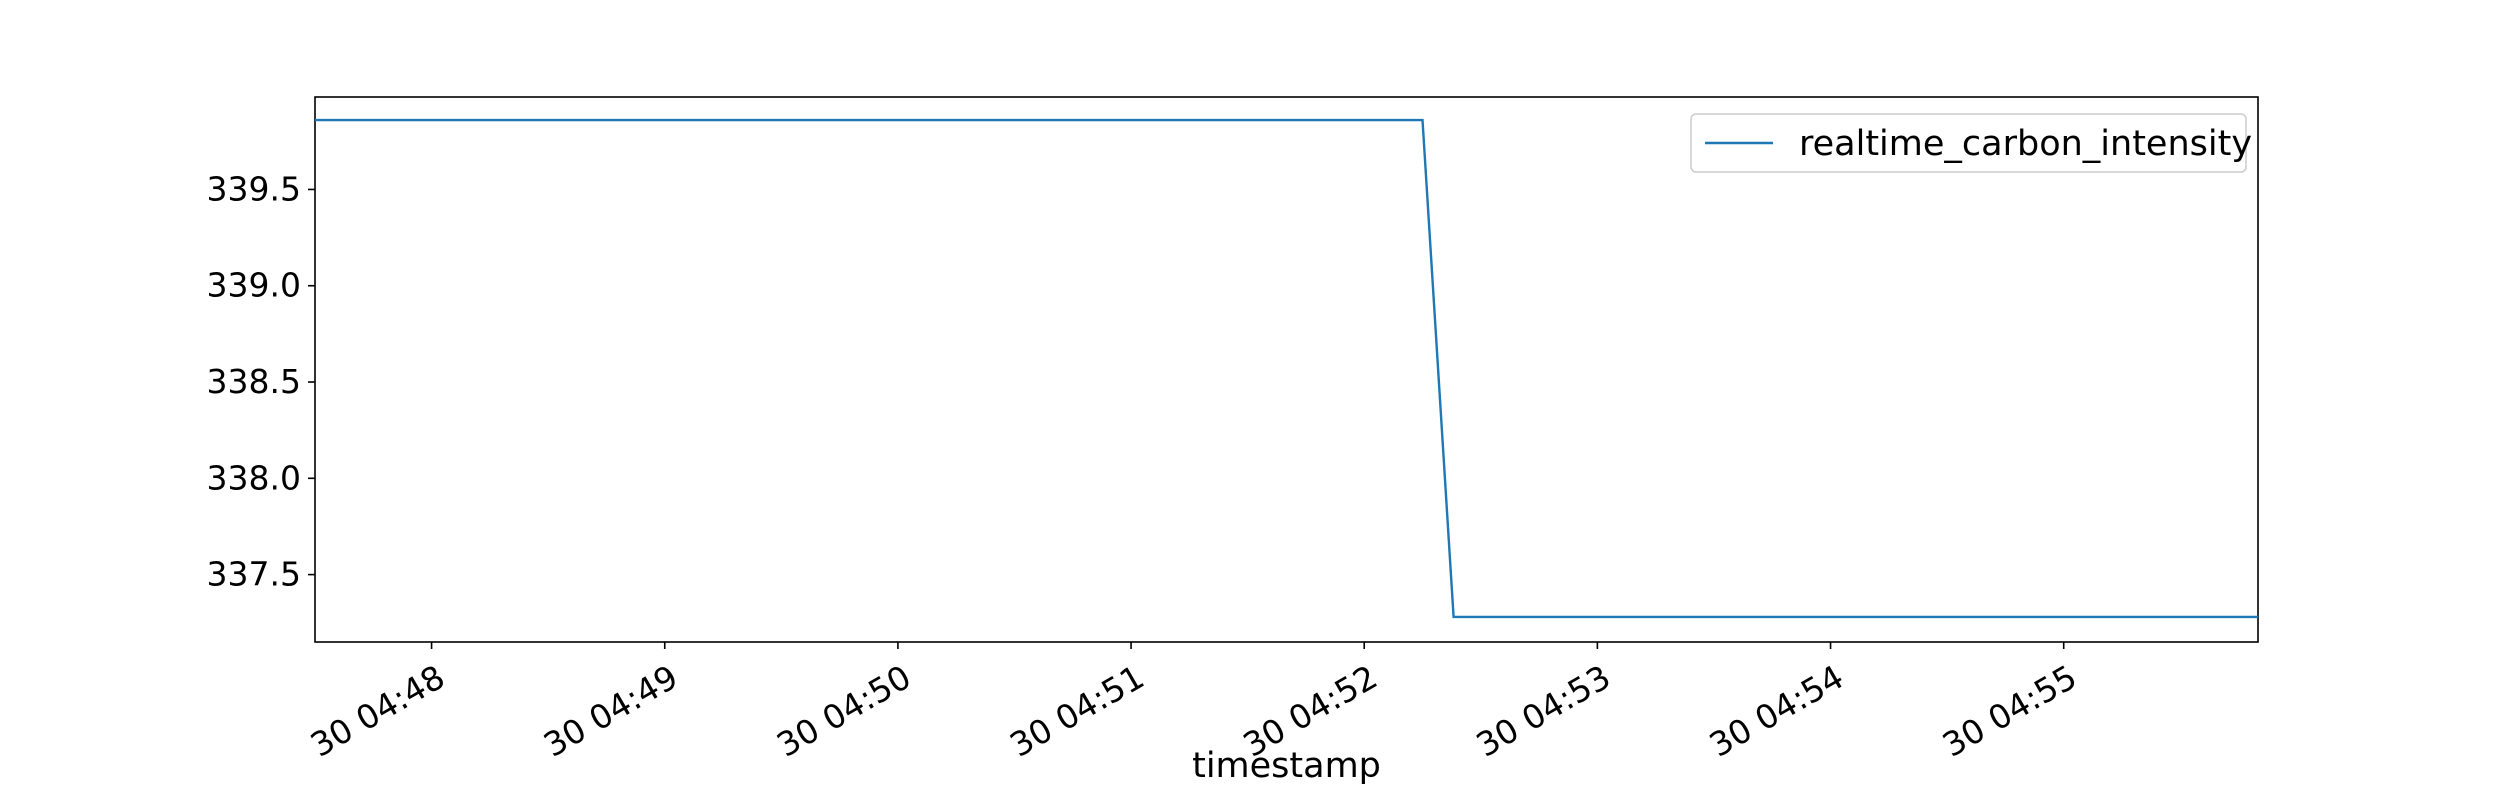 The height and width of the screenshot is (800, 2500). What do you see at coordinates (843, 711) in the screenshot?
I see `x-tick-label: 30 04:50` at bounding box center [843, 711].